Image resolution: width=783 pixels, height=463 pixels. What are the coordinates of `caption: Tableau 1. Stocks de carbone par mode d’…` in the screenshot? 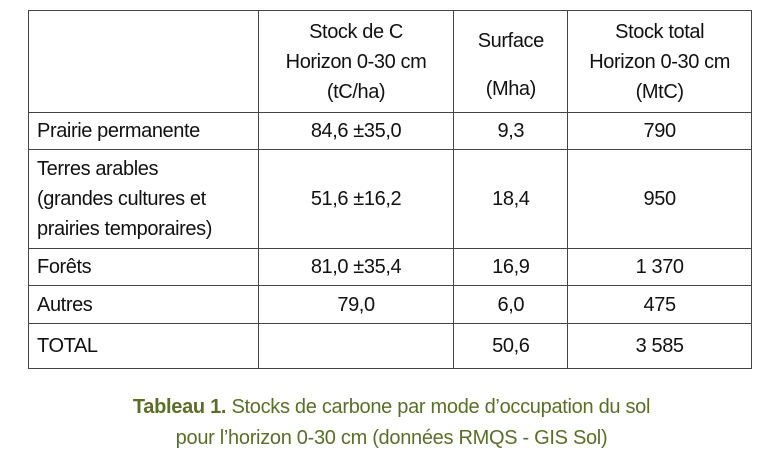 It's located at (391, 423).